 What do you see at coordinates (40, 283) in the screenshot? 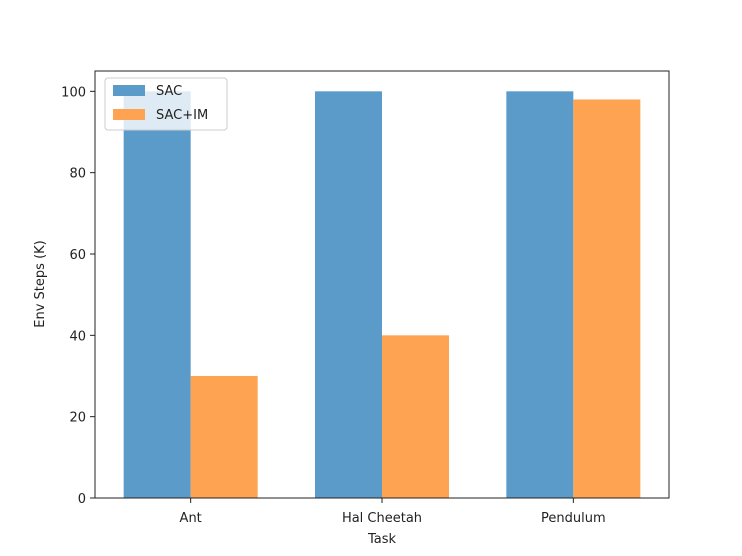
I see `y-axis-label: Env Steps (K)` at bounding box center [40, 283].